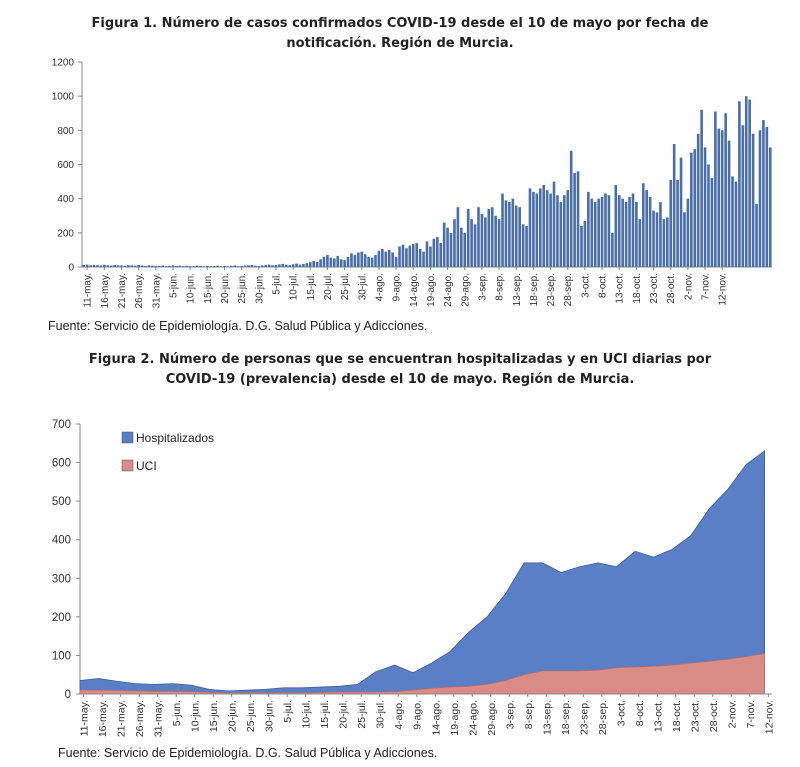 The width and height of the screenshot is (800, 767). Describe the element at coordinates (723, 289) in the screenshot. I see `x-tick-label: 12-nov.` at that location.